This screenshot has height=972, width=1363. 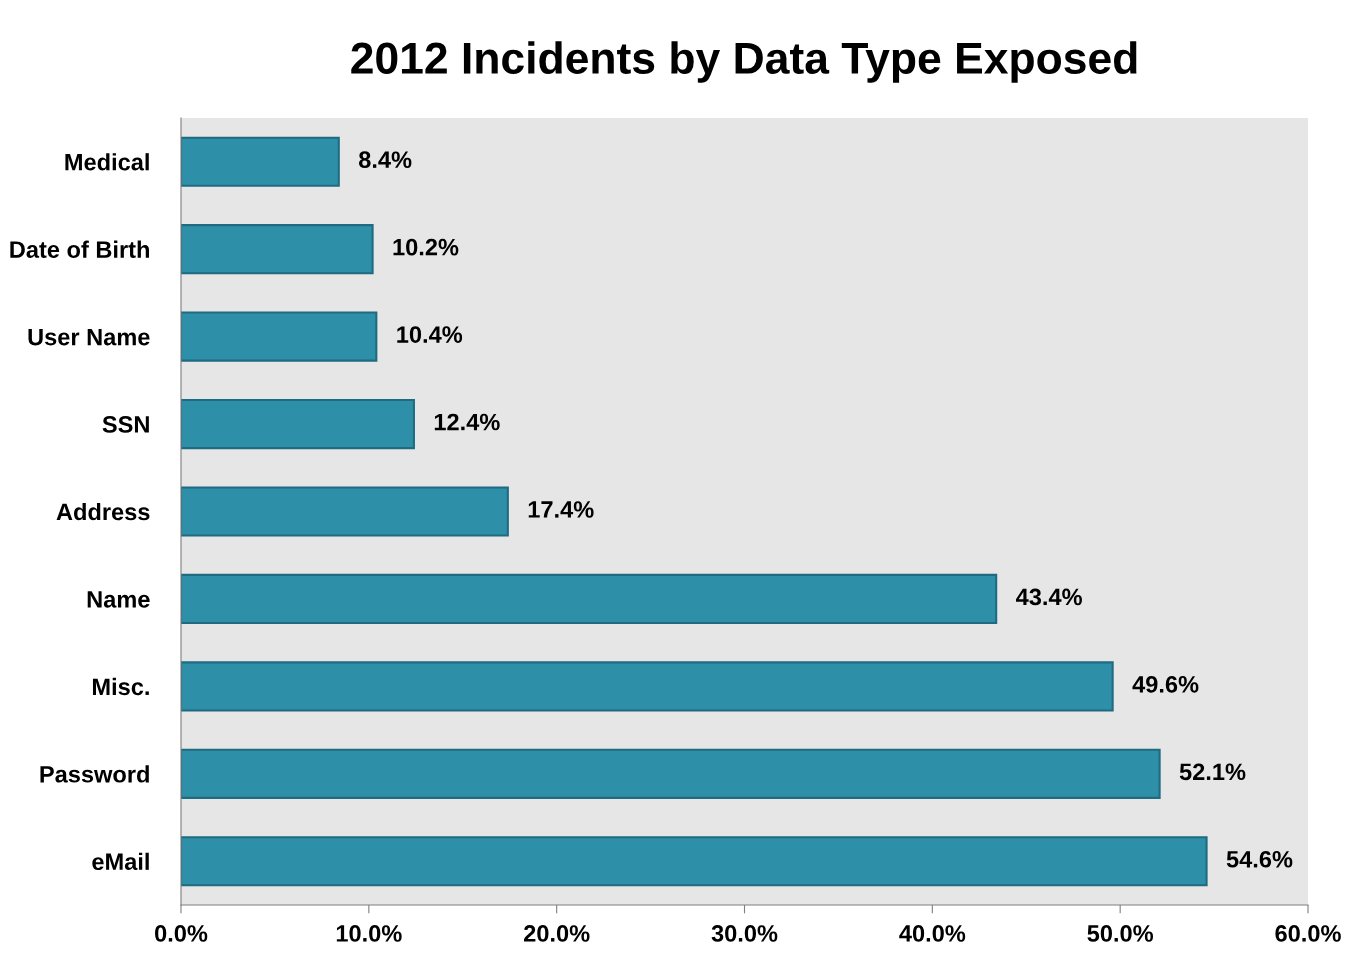 What do you see at coordinates (181, 933) in the screenshot?
I see `x-tick-label: 0.0%` at bounding box center [181, 933].